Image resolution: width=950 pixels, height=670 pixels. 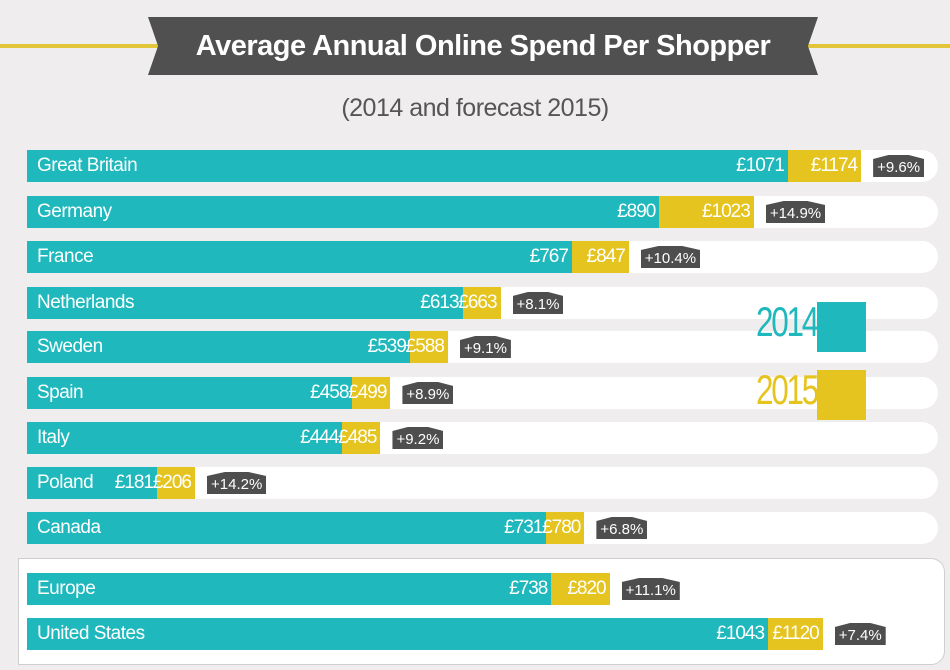 What do you see at coordinates (190, 393) in the screenshot?
I see `bar-2014: £458` at bounding box center [190, 393].